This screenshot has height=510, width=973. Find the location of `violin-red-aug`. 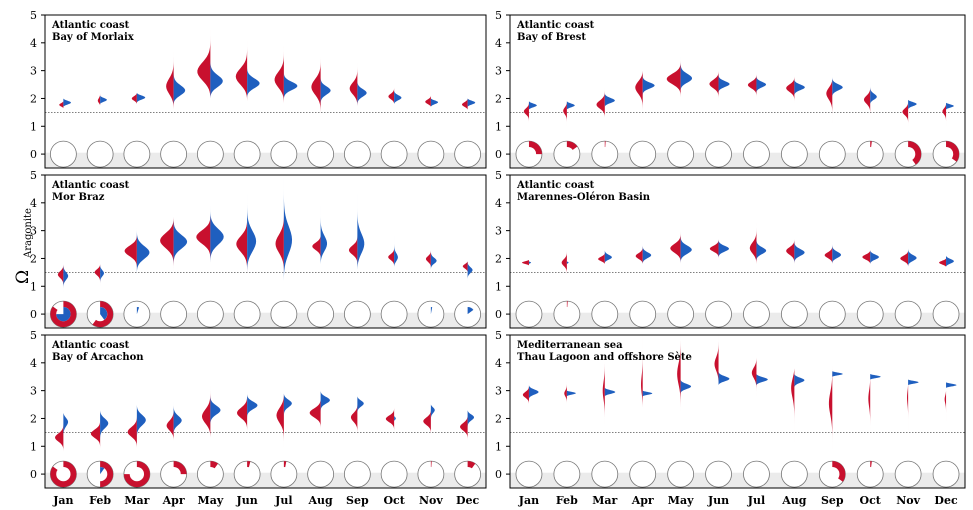

violin-red-aug is located at coordinates (793, 406).